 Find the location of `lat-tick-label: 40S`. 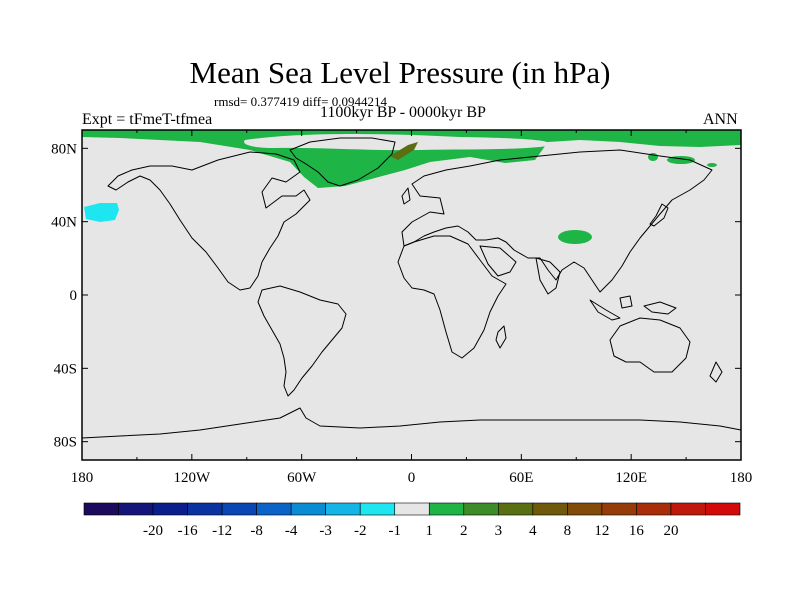

lat-tick-label: 40S is located at coordinates (65, 369).